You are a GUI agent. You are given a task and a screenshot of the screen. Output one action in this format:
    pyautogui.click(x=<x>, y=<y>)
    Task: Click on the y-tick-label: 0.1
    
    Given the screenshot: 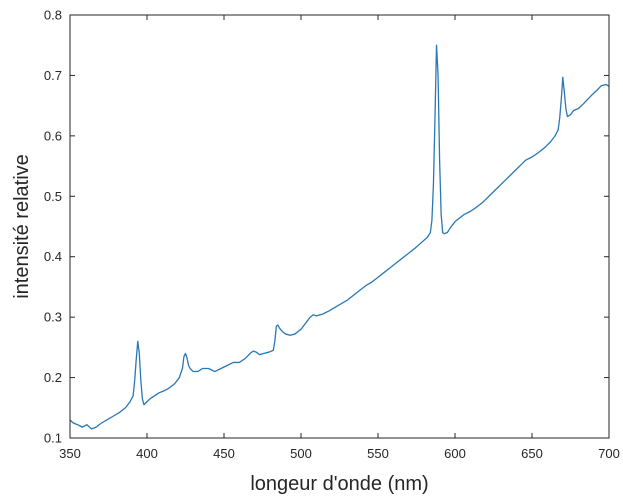 What is the action you would take?
    pyautogui.click(x=53, y=438)
    